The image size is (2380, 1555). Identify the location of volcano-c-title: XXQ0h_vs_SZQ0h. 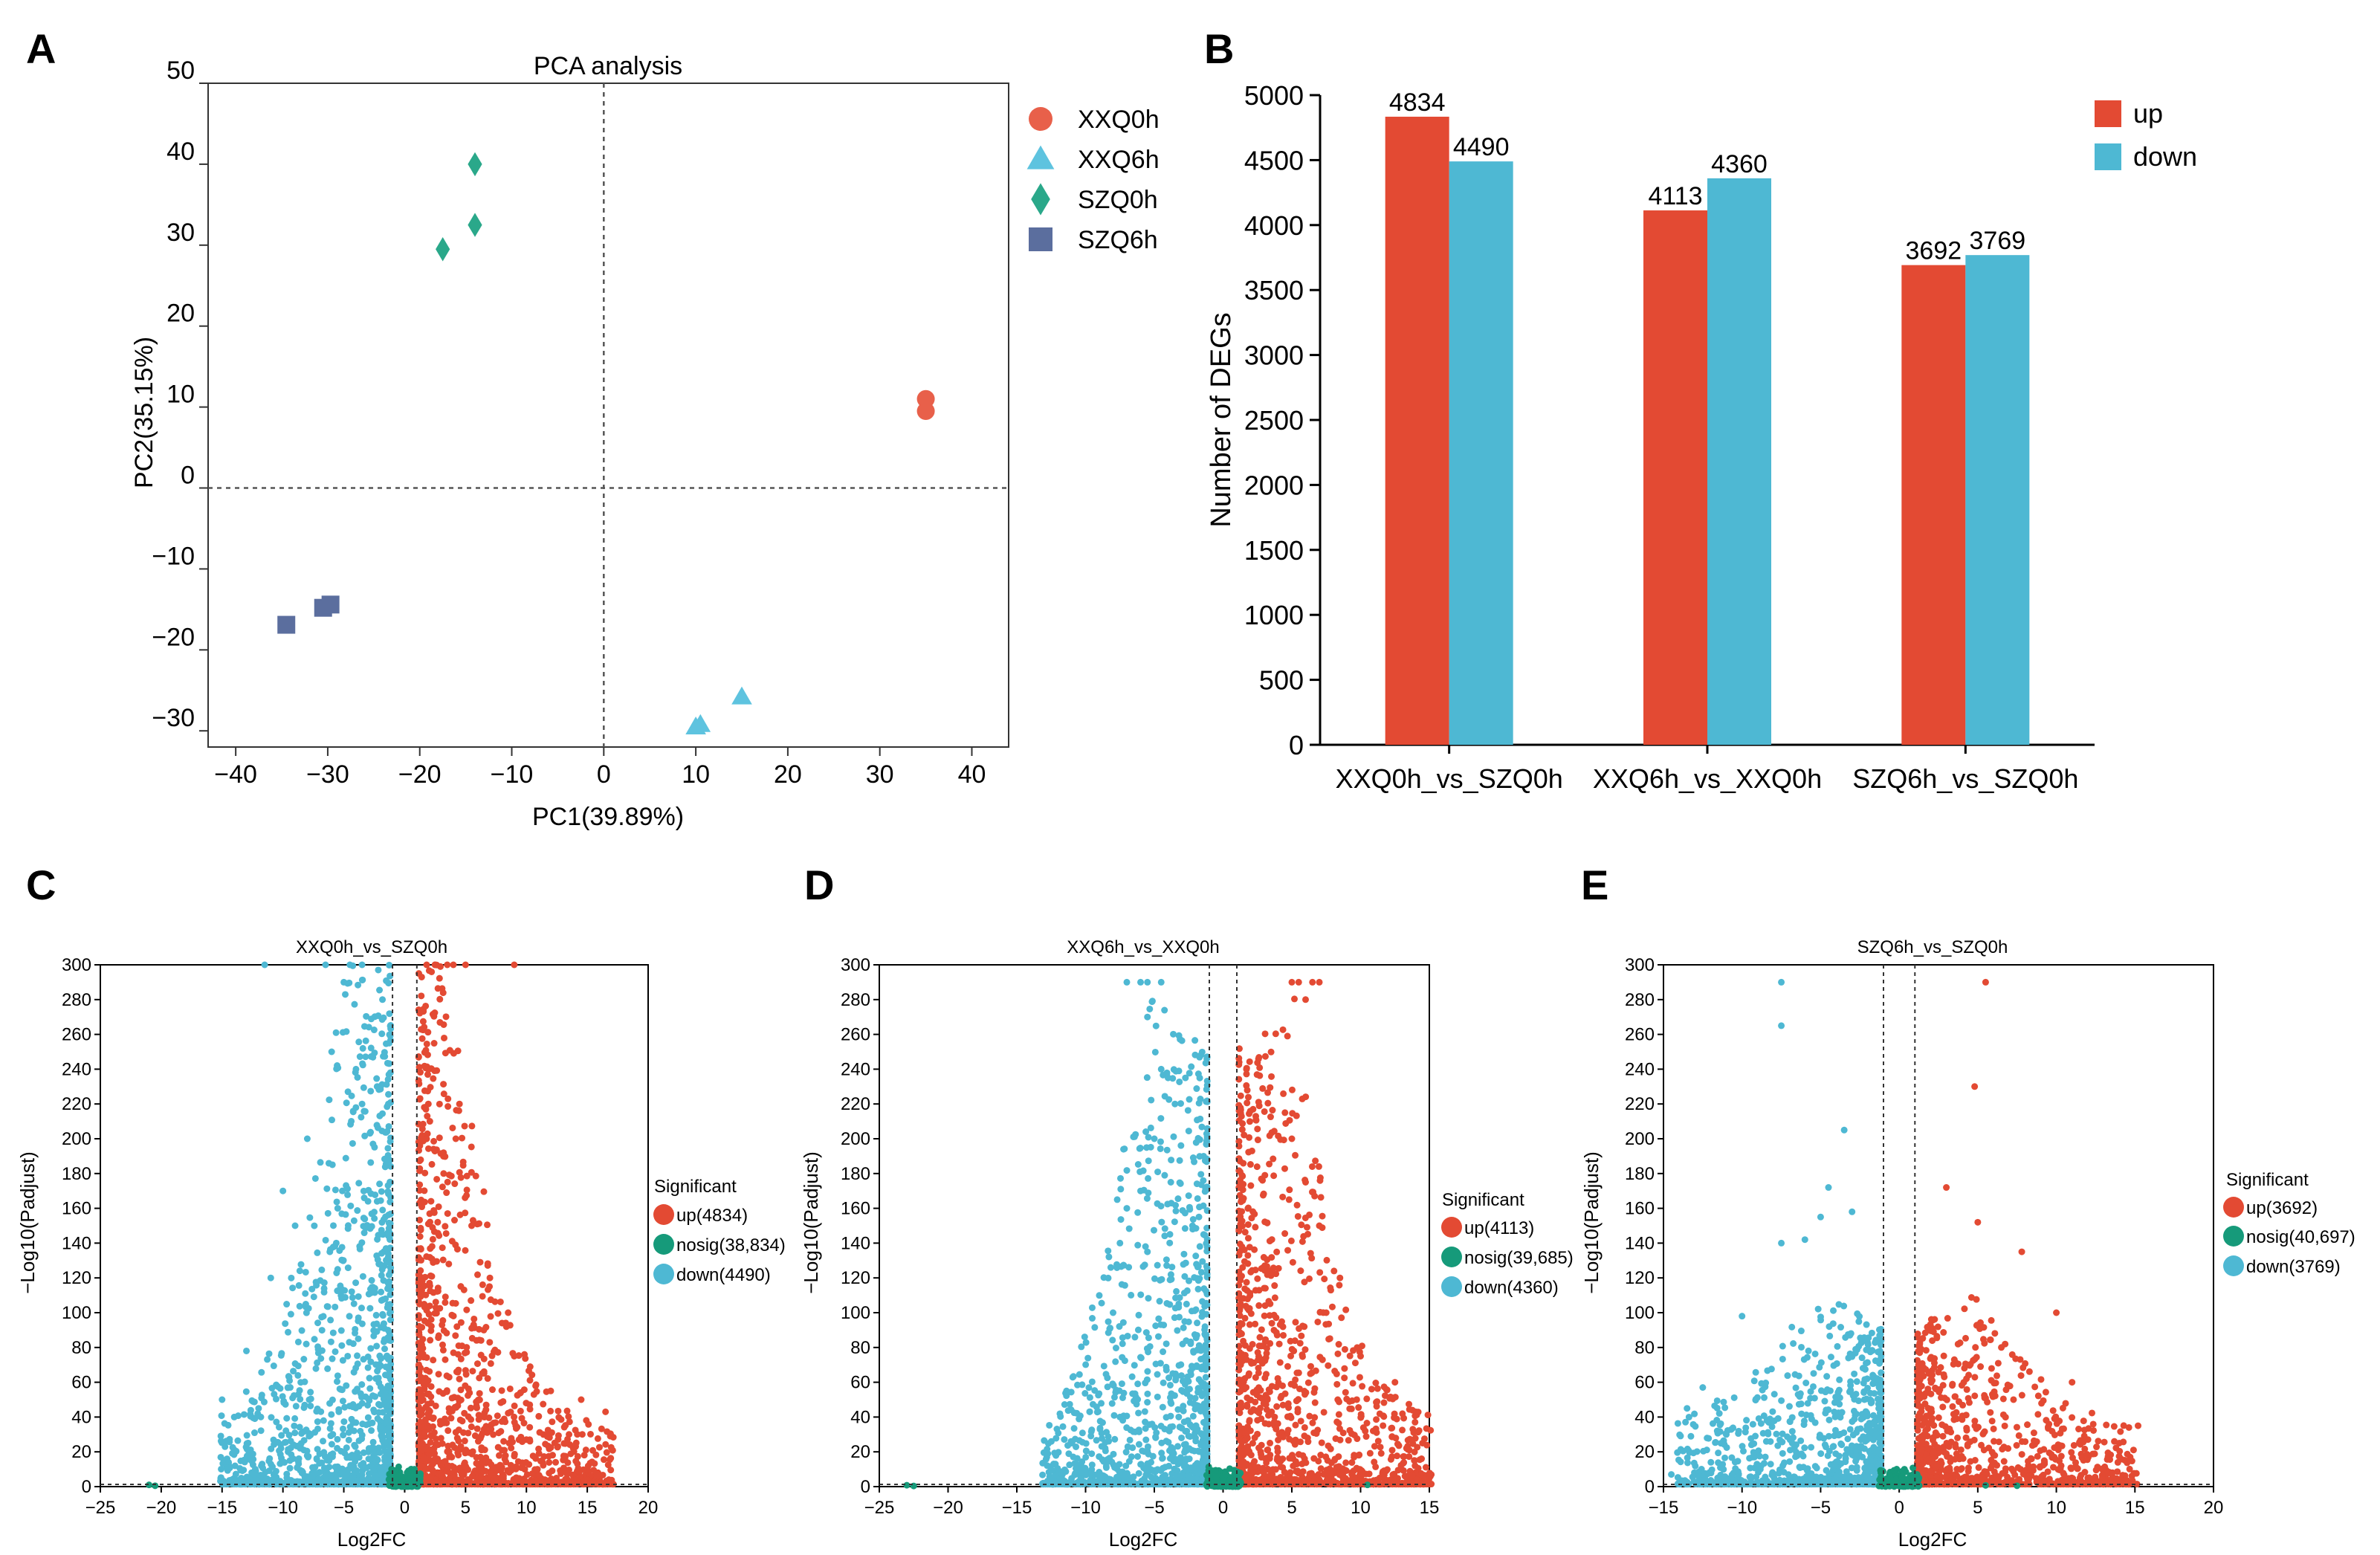
(371, 947).